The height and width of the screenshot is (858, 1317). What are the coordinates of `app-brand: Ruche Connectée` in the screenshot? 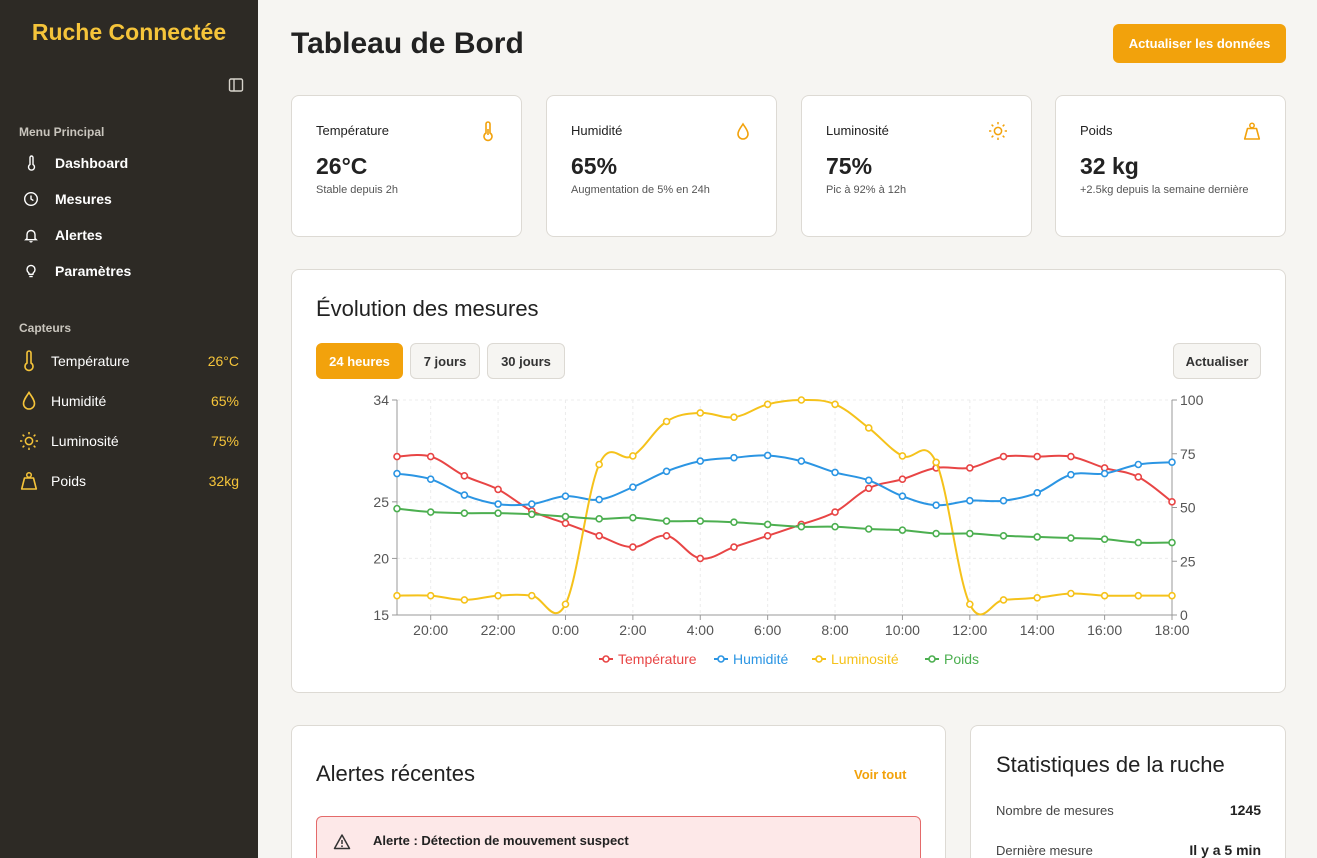 It's located at (129, 32).